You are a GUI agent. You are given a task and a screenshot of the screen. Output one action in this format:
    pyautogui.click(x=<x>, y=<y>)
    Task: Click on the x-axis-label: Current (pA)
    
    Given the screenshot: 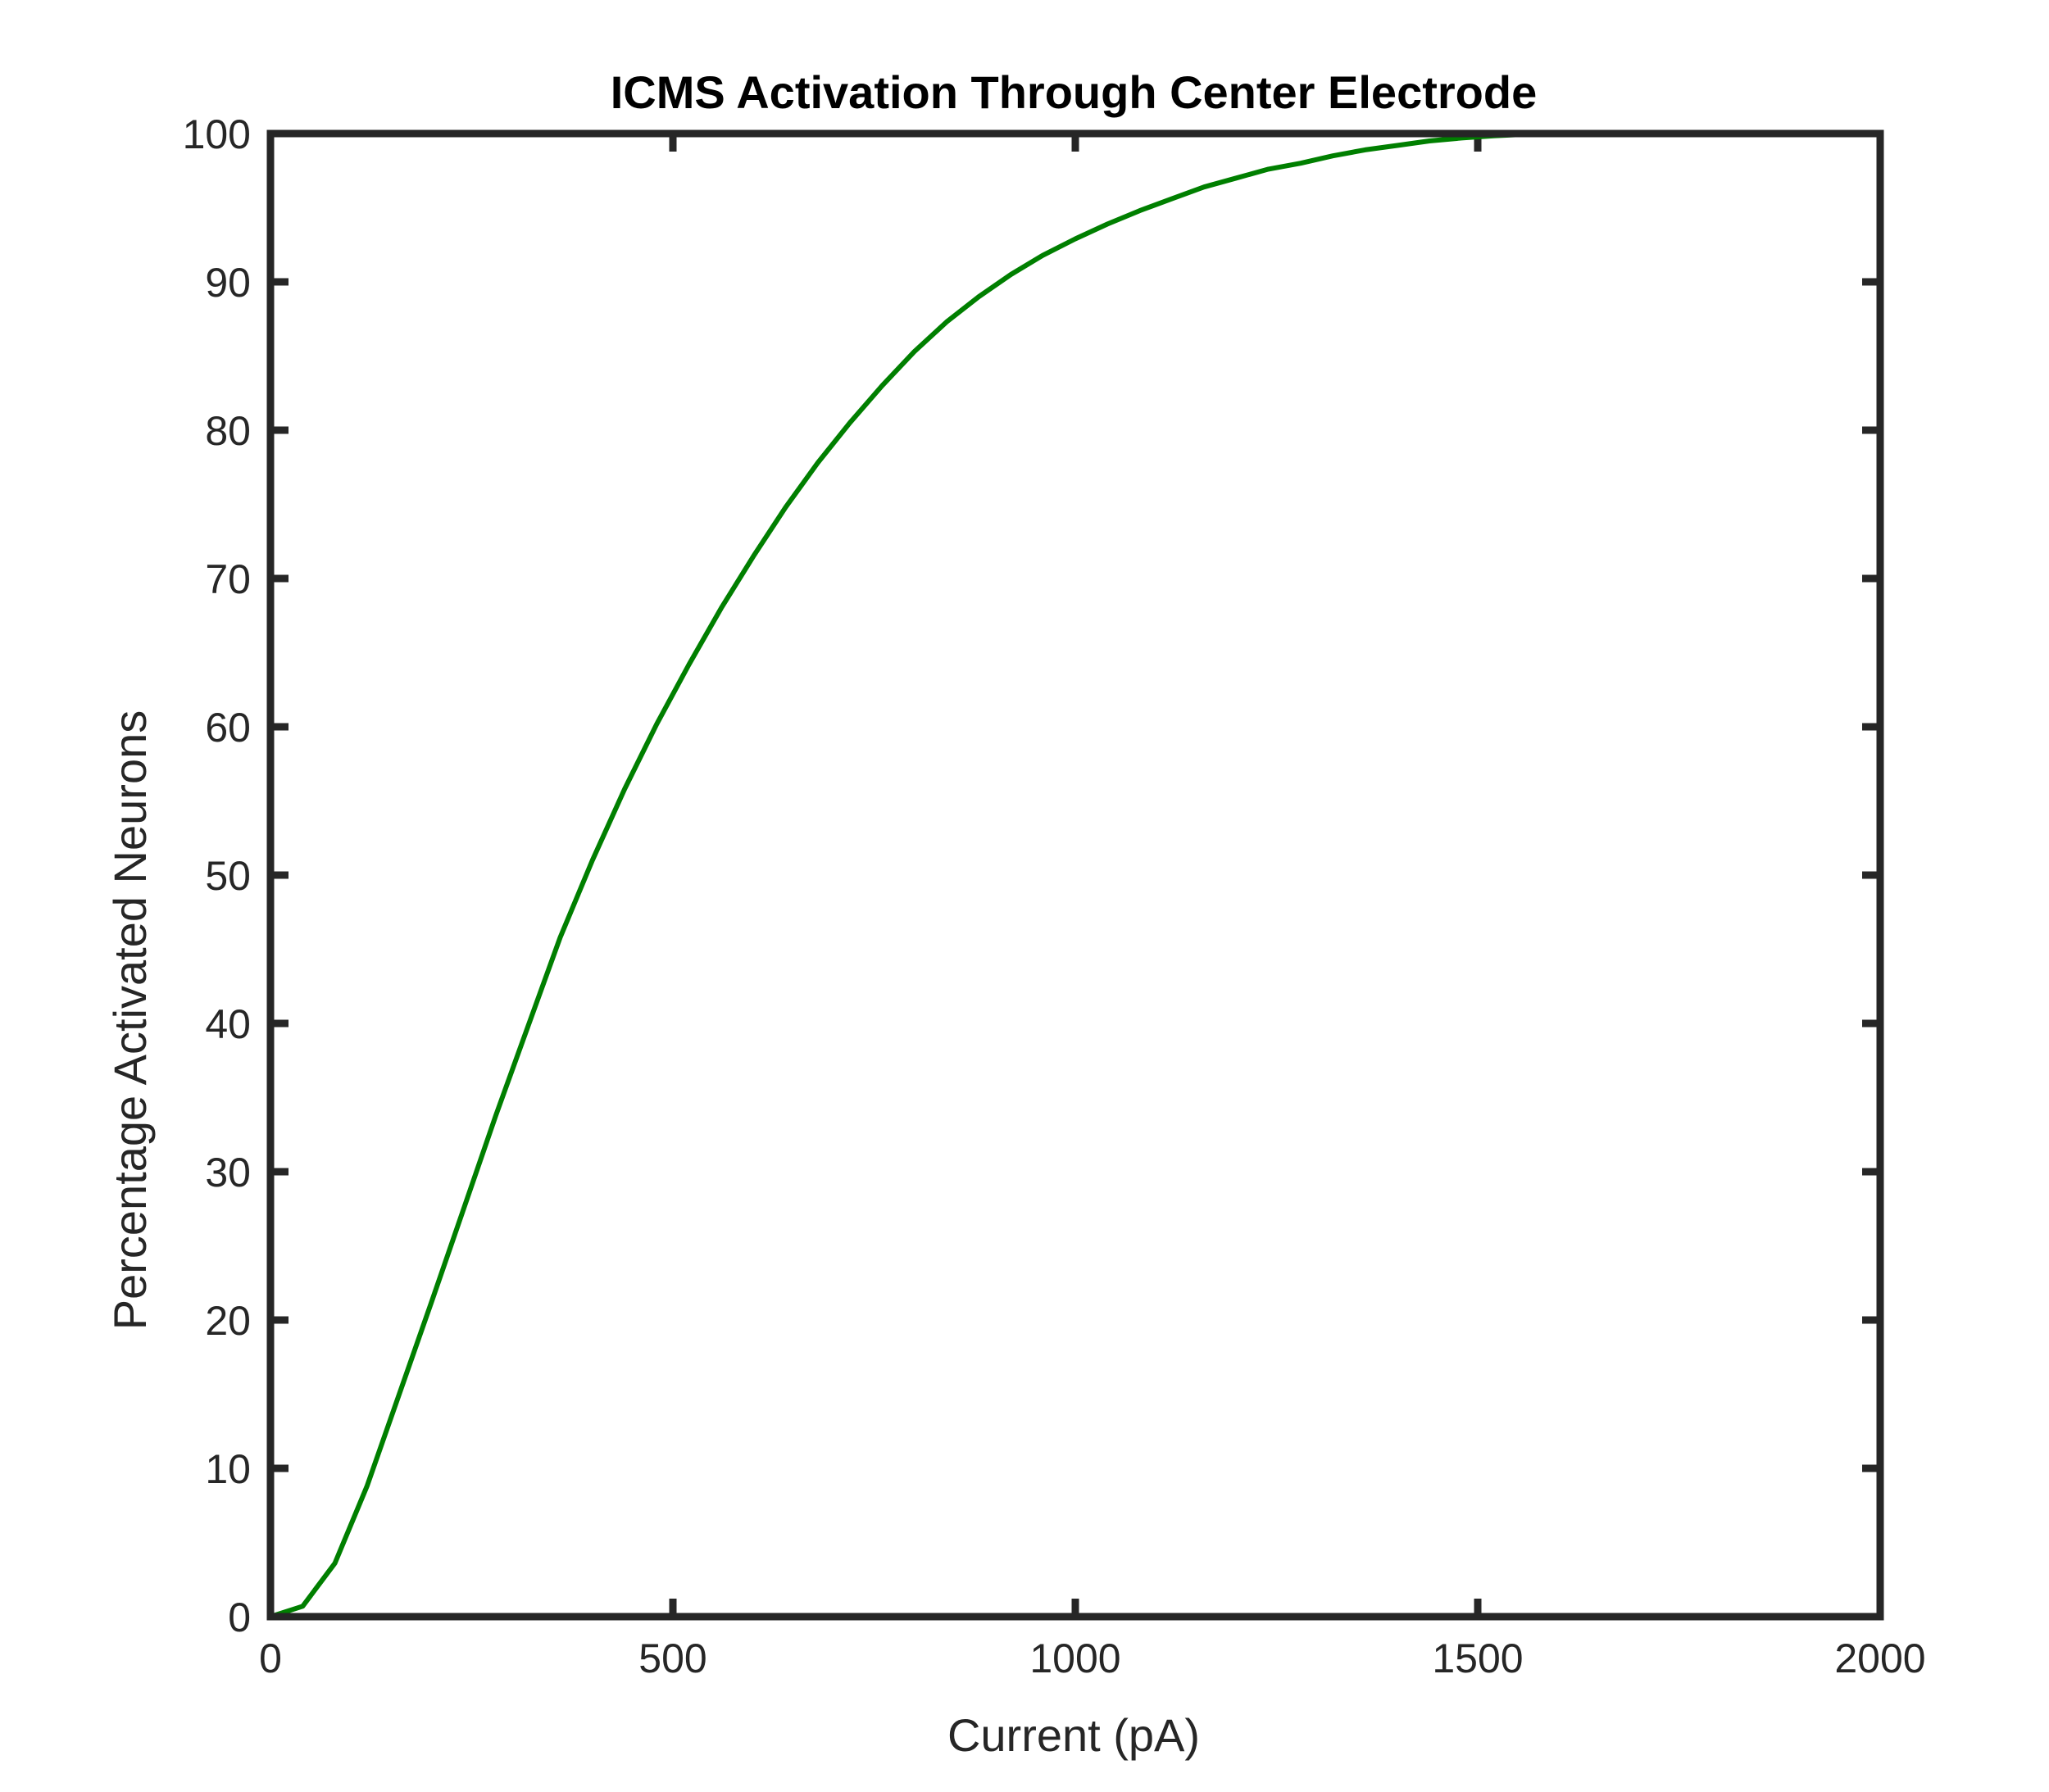 What is the action you would take?
    pyautogui.click(x=1073, y=1735)
    